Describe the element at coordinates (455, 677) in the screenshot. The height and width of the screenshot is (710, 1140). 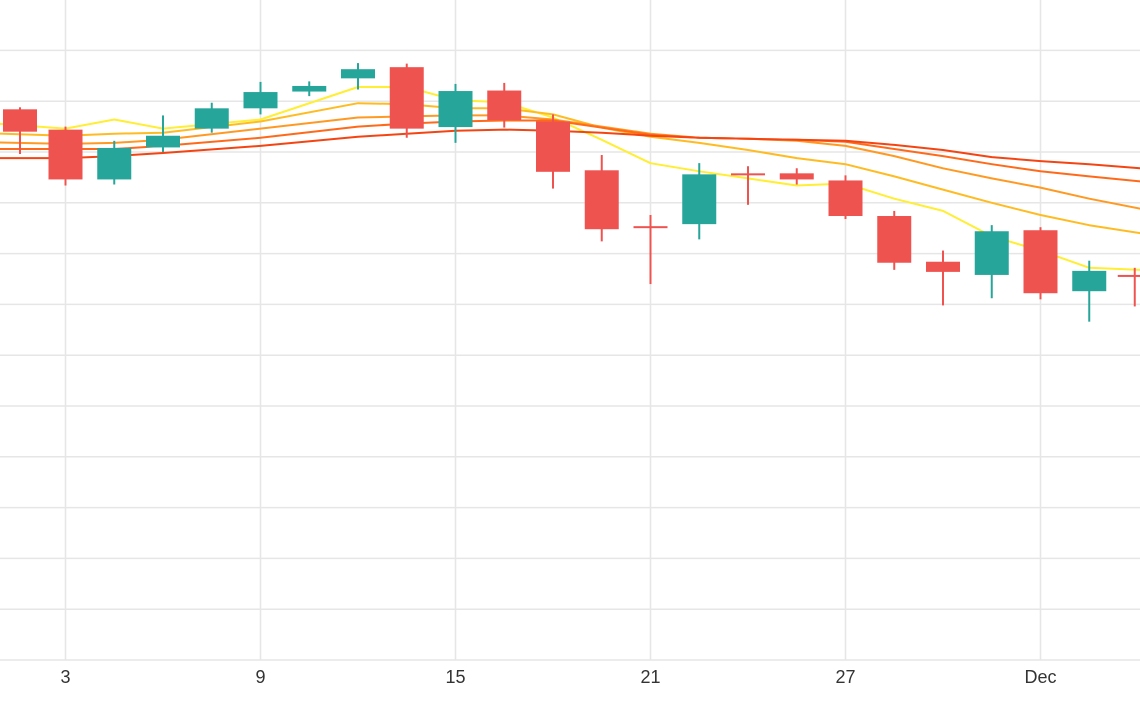
I see `x-tick-label: 15` at that location.